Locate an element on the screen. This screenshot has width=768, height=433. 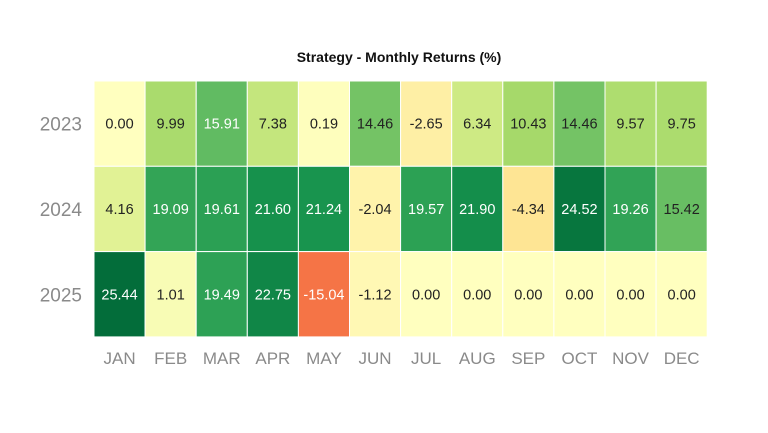
heatmap-cell-2023-jan is located at coordinates (119, 123).